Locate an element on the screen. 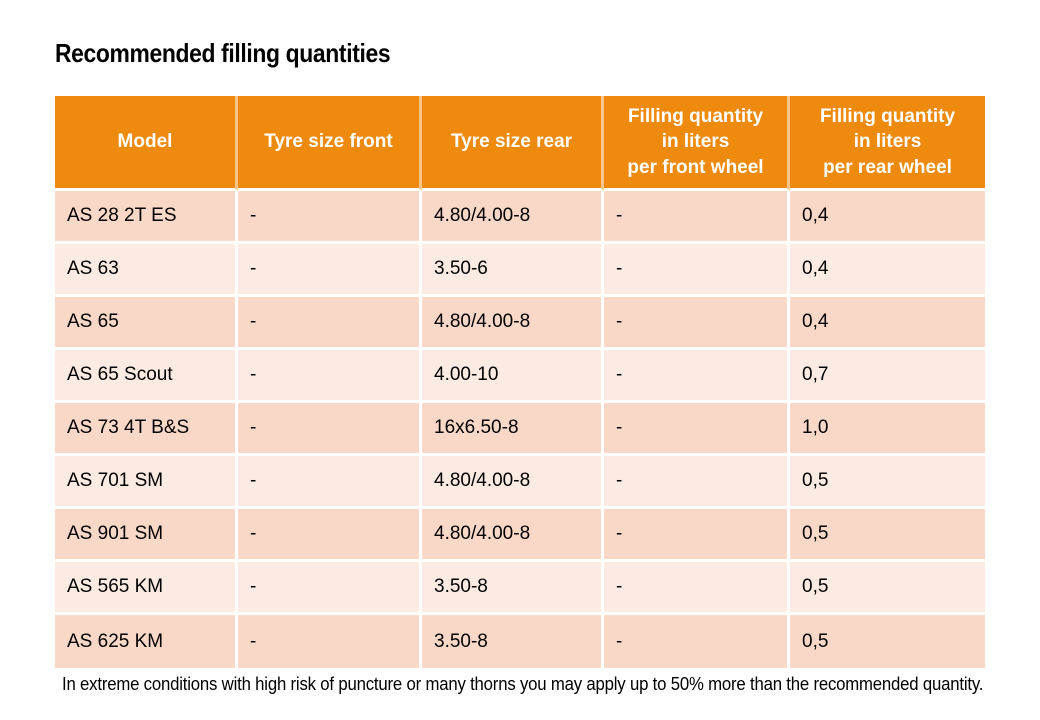 The height and width of the screenshot is (720, 1040). table-row: AS 701 SM -4.80/4.00-8-0,5 is located at coordinates (520, 482).